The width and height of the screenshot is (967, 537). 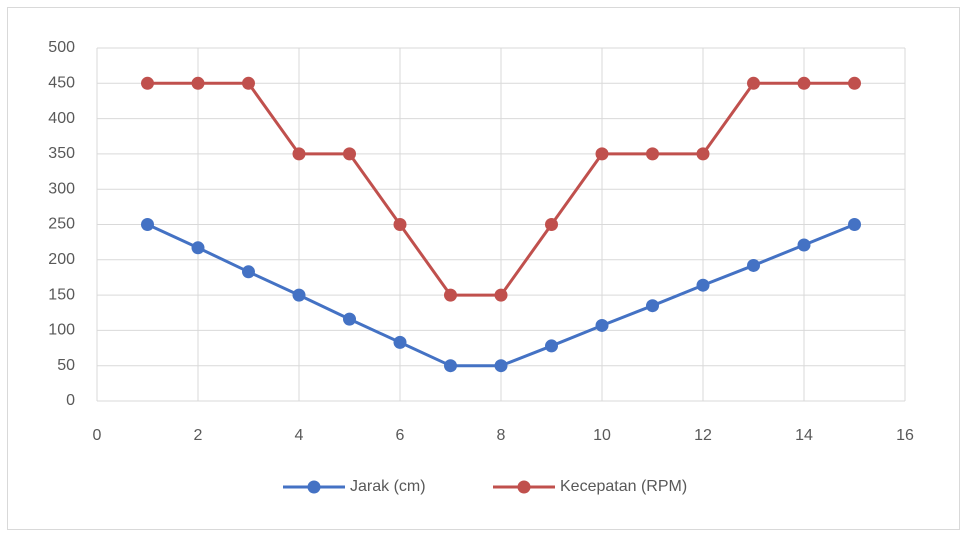 What do you see at coordinates (703, 435) in the screenshot?
I see `x-tick-label: 12` at bounding box center [703, 435].